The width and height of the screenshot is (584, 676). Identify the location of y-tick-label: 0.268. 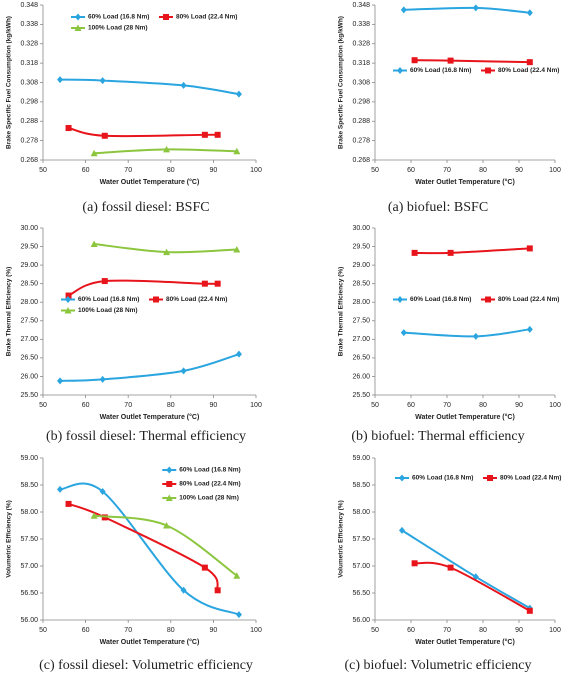
(29, 160).